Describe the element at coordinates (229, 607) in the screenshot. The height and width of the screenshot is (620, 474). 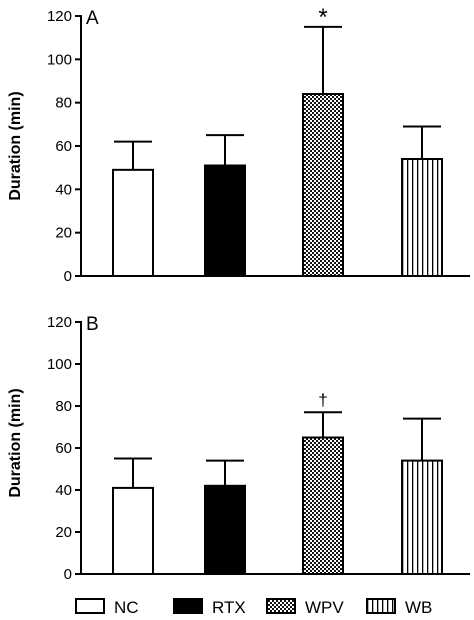
I see `legend-label-rtx: RTX` at that location.